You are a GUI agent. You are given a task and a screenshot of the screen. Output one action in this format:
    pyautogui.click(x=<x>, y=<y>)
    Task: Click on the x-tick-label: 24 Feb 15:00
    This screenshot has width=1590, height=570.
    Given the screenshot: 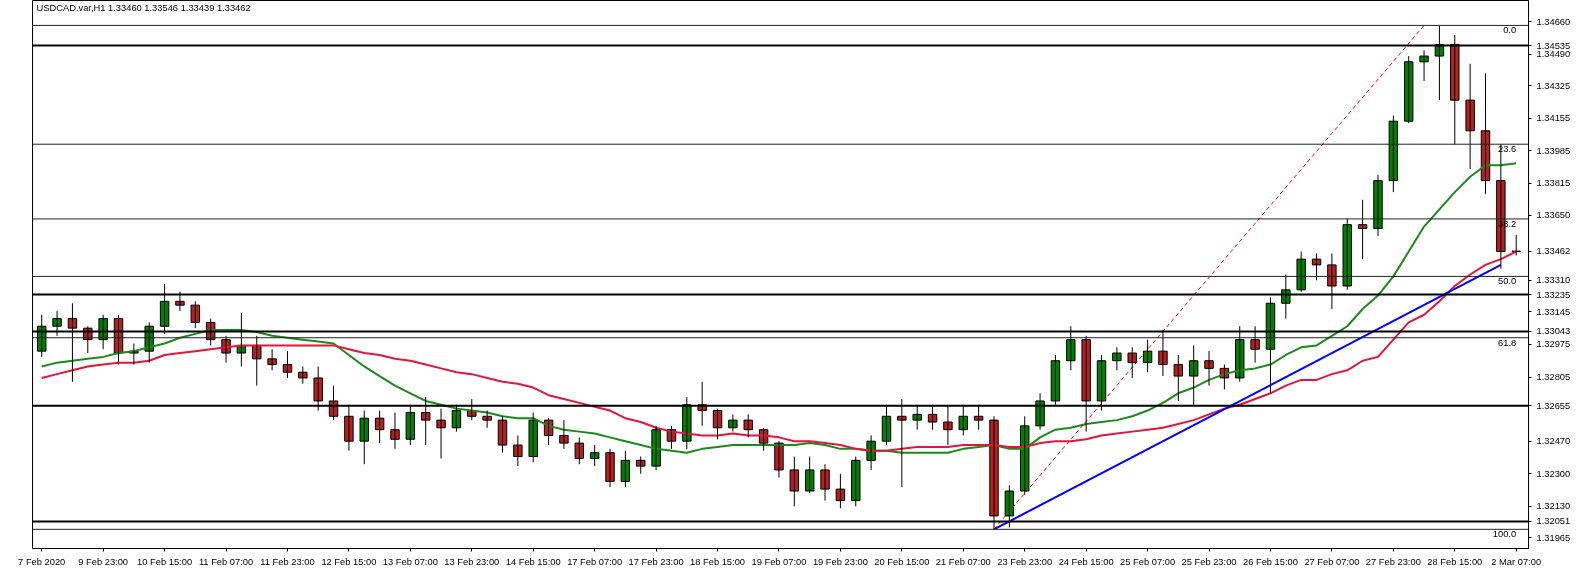 What is the action you would take?
    pyautogui.click(x=1086, y=561)
    